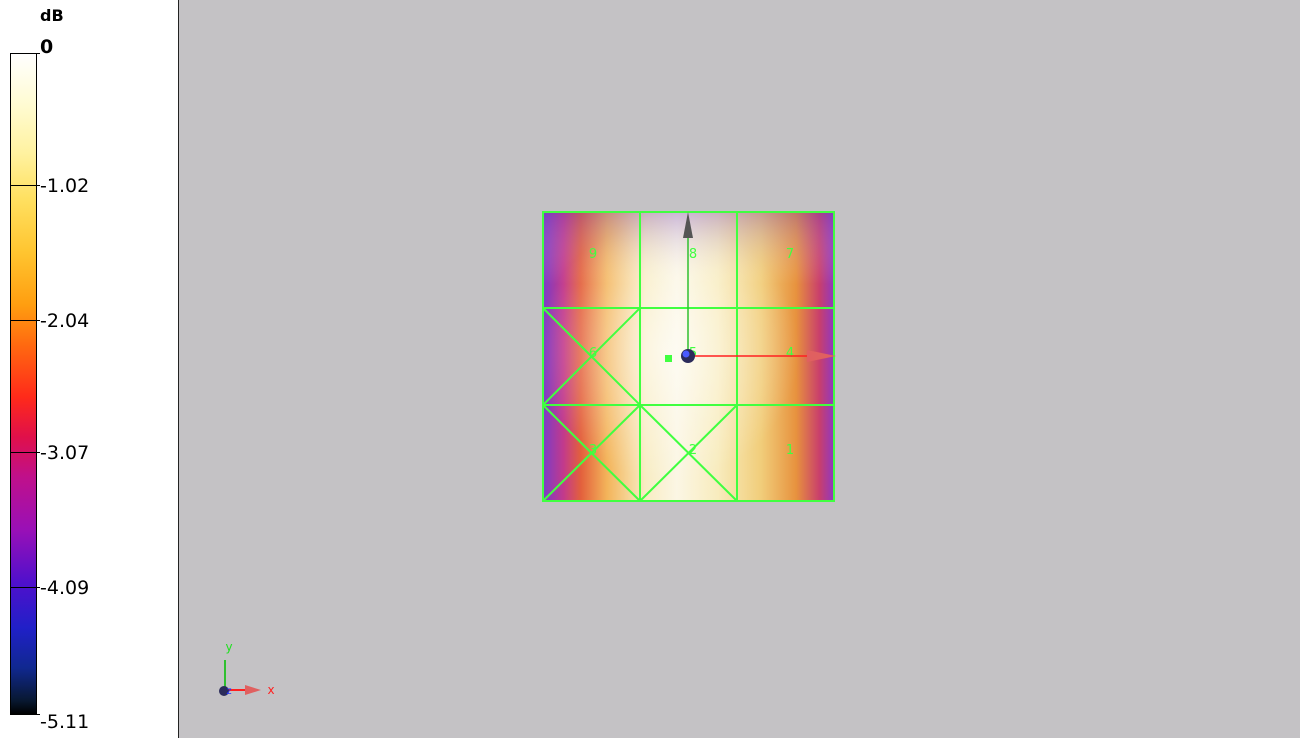  I want to click on legend-tick-label: -2.04, so click(65, 321).